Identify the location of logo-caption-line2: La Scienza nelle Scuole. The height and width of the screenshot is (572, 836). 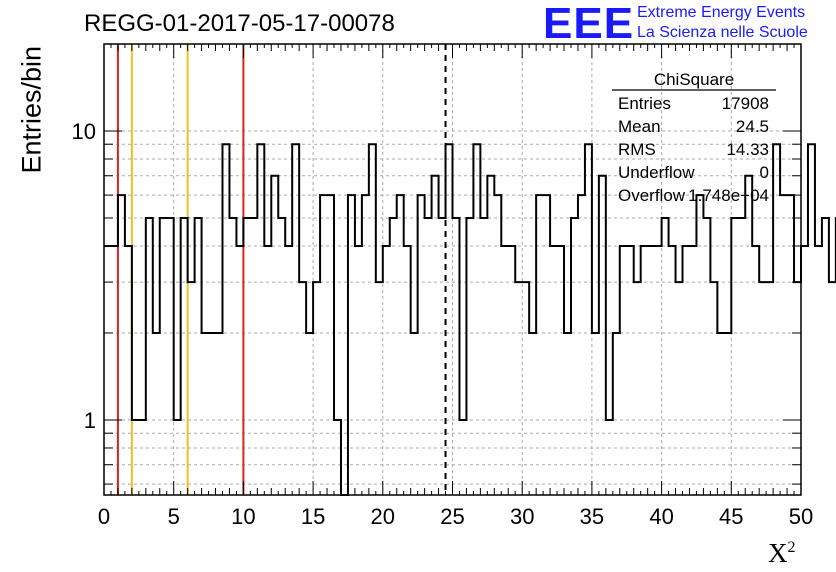
(722, 32).